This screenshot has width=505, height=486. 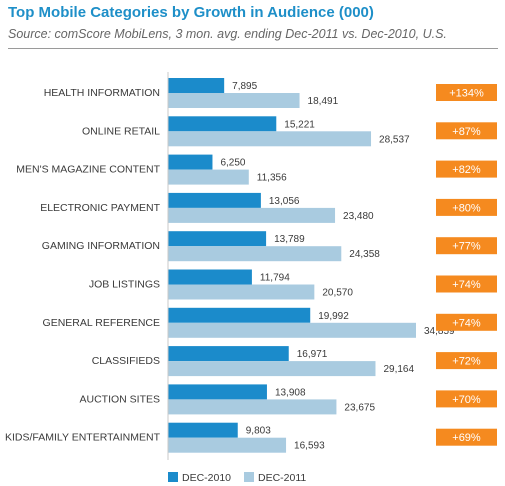 I want to click on growth-badge-label: +70%, so click(x=466, y=400).